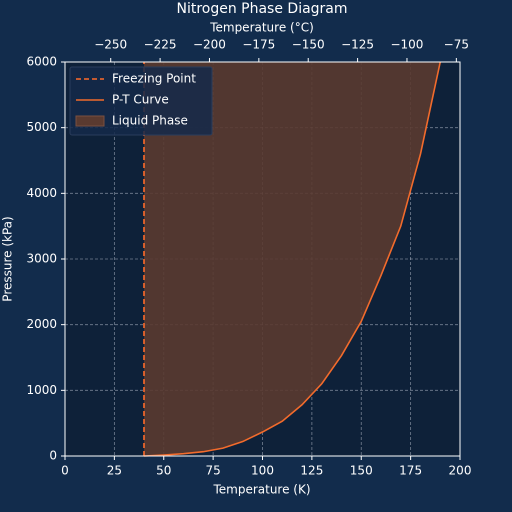  What do you see at coordinates (212, 471) in the screenshot?
I see `x-tick-label: 75` at bounding box center [212, 471].